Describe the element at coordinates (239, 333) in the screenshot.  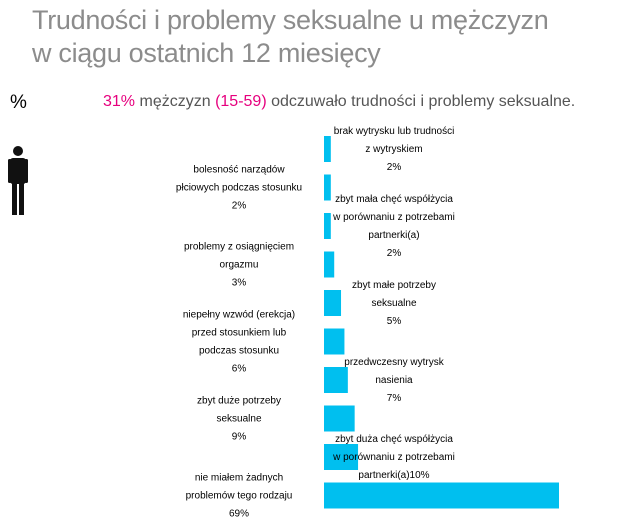
I see `bar-6-label-line-2: przed stosunkiem lub` at that location.